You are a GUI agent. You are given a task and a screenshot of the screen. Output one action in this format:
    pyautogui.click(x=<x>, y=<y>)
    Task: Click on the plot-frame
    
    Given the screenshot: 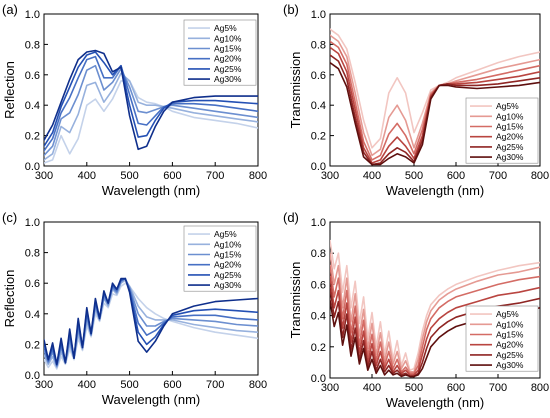 What is the action you would take?
    pyautogui.click(x=151, y=90)
    